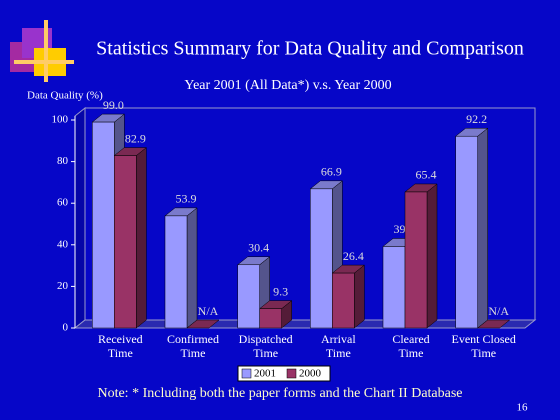 The height and width of the screenshot is (420, 560). Describe the element at coordinates (193, 339) in the screenshot. I see `x-tick-label: Confirmed` at that location.